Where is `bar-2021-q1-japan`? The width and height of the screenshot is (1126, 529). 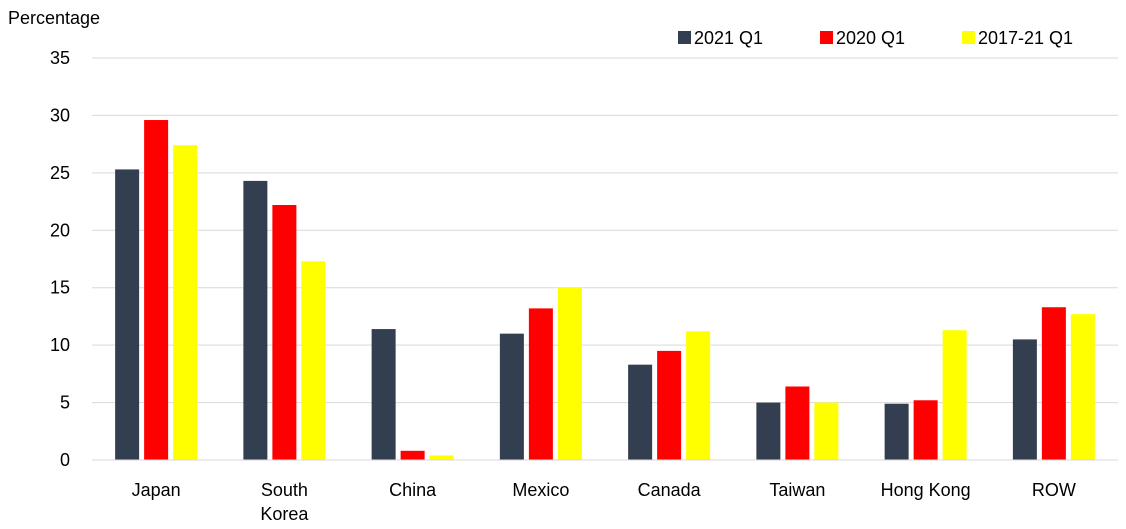 bar-2021-q1-japan is located at coordinates (127, 314).